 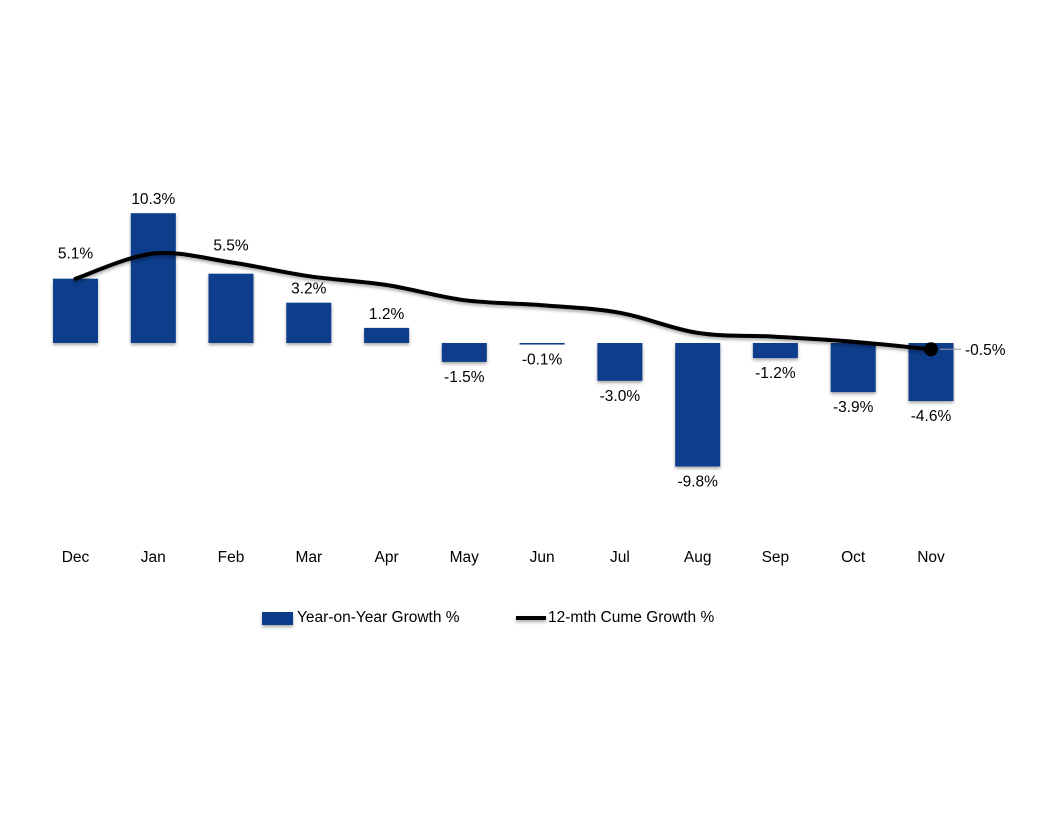 What do you see at coordinates (387, 335) in the screenshot?
I see `bar-apr` at bounding box center [387, 335].